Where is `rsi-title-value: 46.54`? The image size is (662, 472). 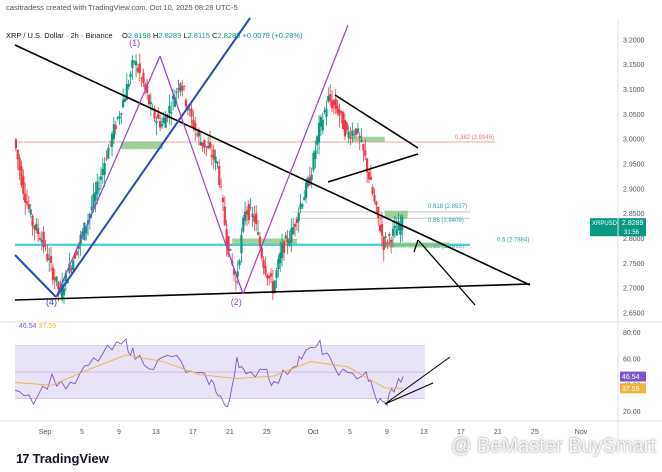
rsi-title-value: 46.54 is located at coordinates (28, 326).